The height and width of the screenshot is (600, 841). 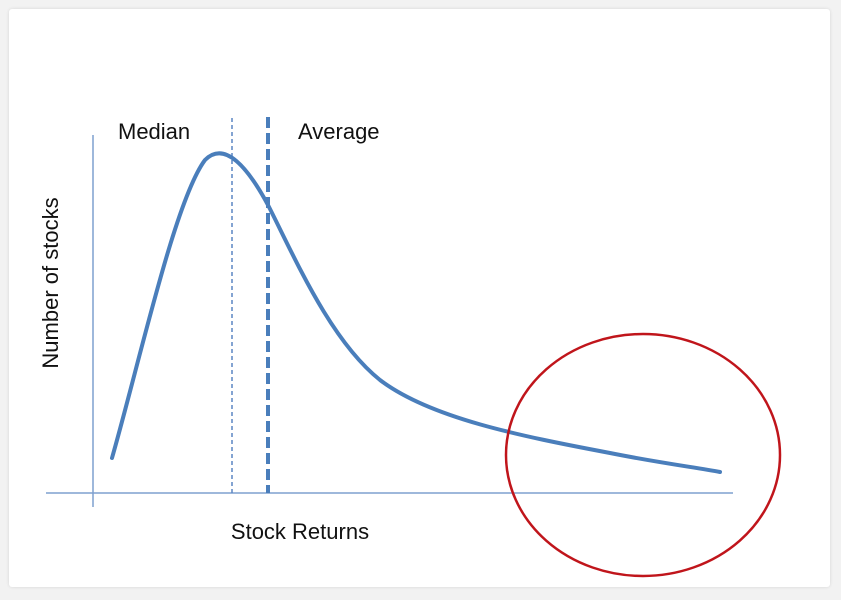 What do you see at coordinates (643, 455) in the screenshot?
I see `highlight-circle` at bounding box center [643, 455].